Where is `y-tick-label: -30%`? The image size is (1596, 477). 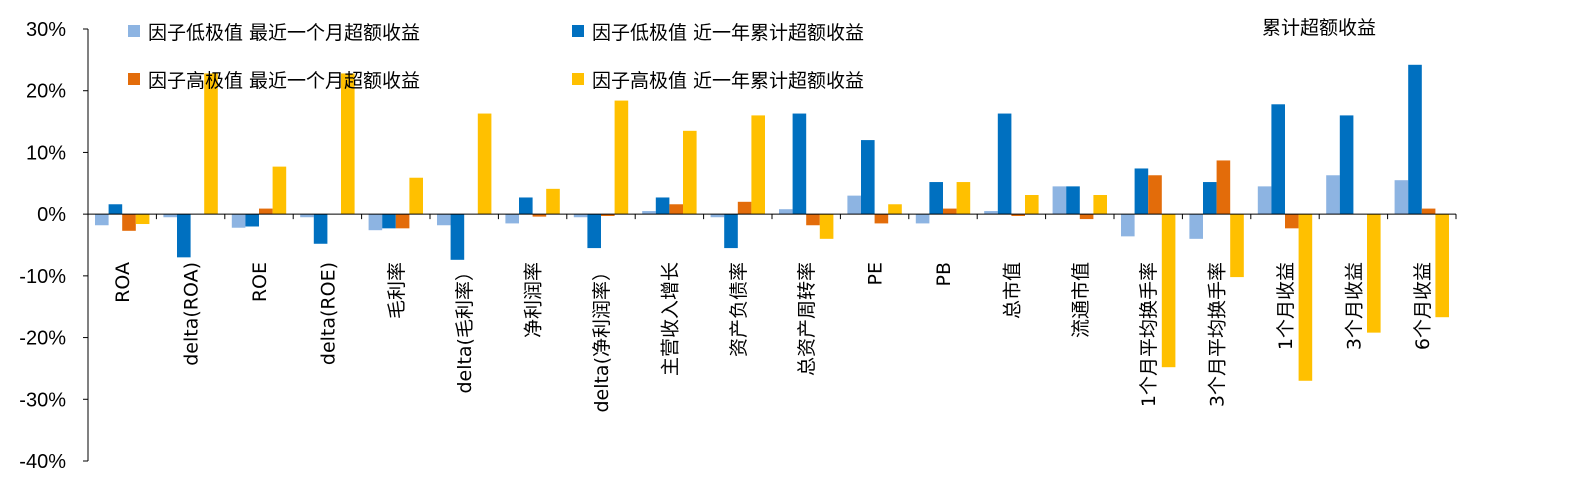
y-tick-label: -30% is located at coordinates (42, 400).